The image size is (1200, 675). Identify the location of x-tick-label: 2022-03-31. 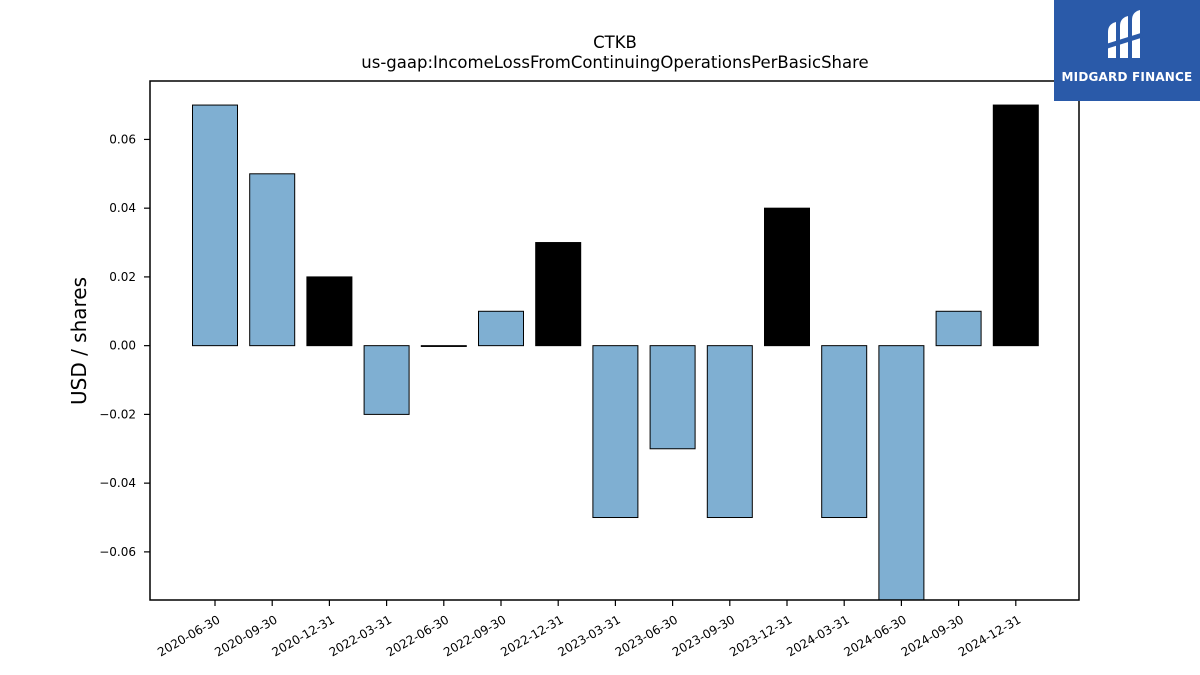
(360, 635).